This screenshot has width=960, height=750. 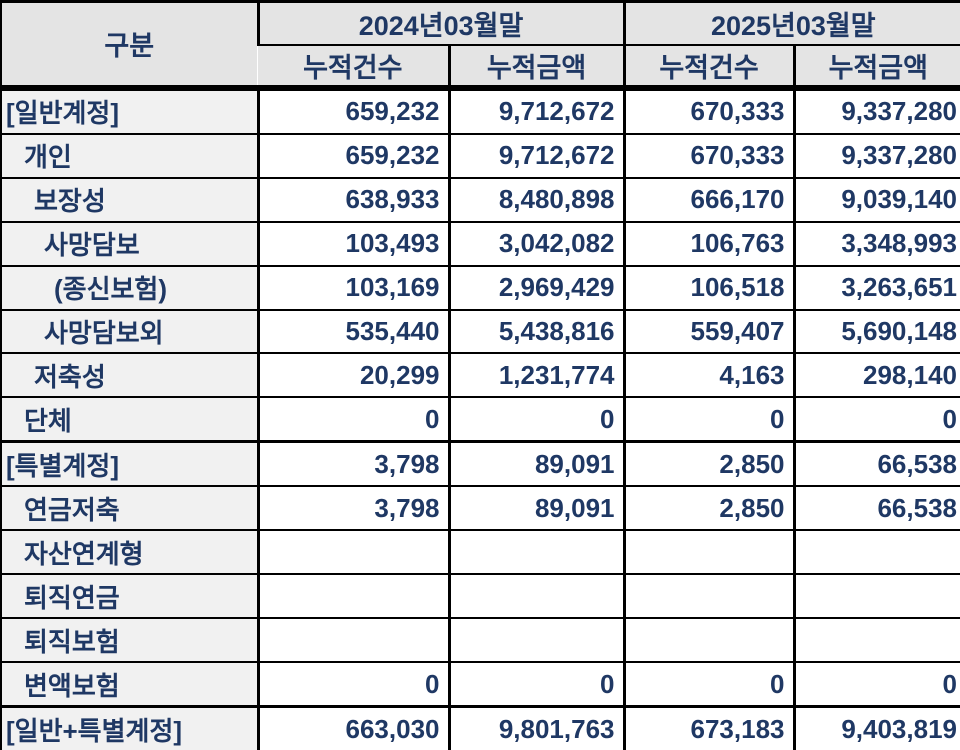 What do you see at coordinates (129, 552) in the screenshot?
I see `row-label: 자산연계형` at bounding box center [129, 552].